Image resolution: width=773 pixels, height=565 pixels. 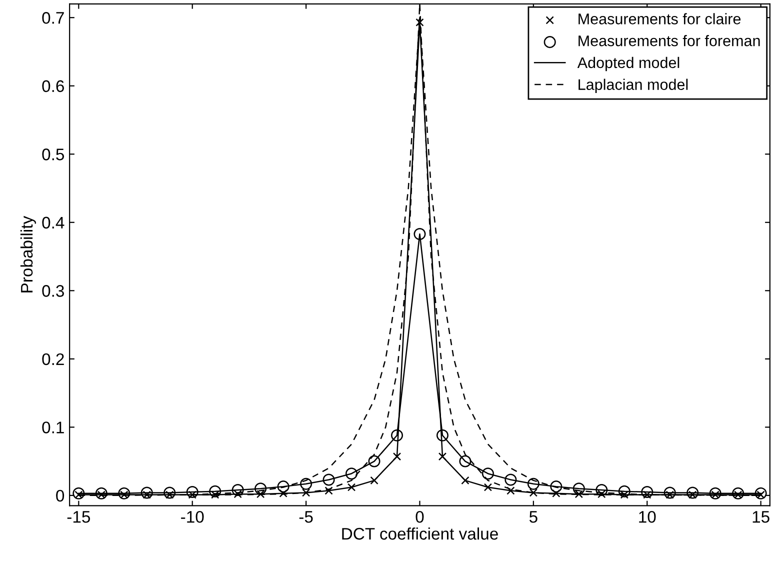 What do you see at coordinates (53, 359) in the screenshot?
I see `y-tick-label: 0.2` at bounding box center [53, 359].